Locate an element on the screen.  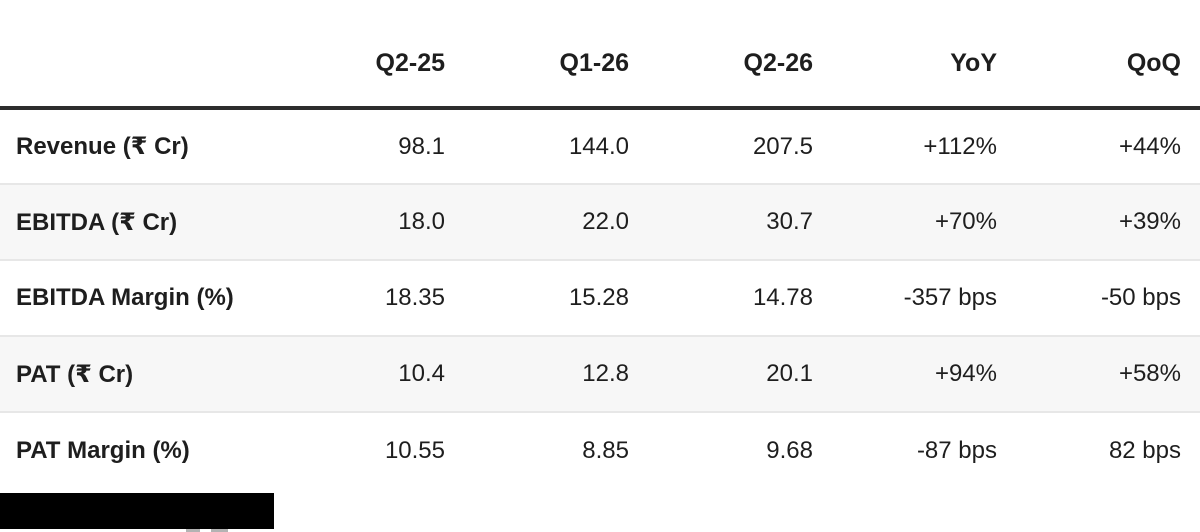
cell-ebitda-margin-q2-25: 18.35 is located at coordinates (414, 297).